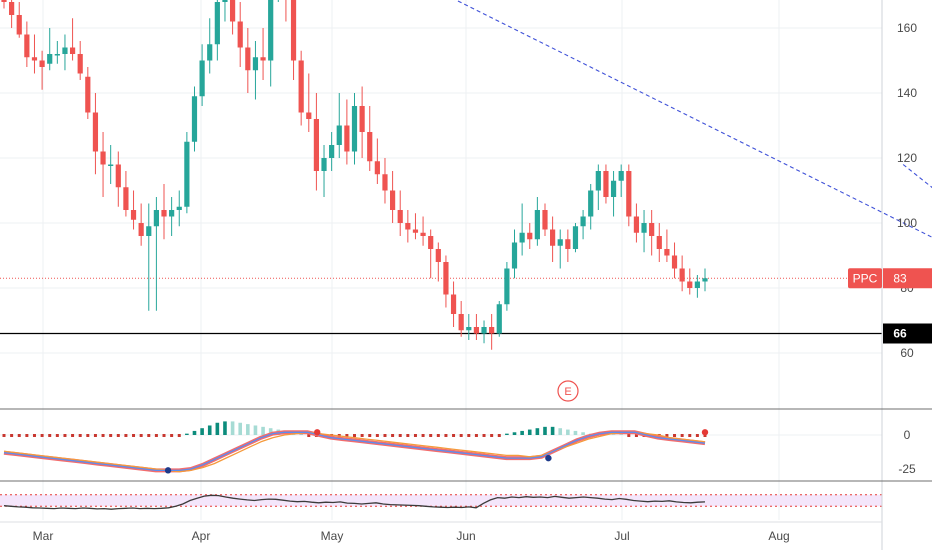 This screenshot has height=550, width=932. Describe the element at coordinates (865, 278) in the screenshot. I see `ticker-tag` at that location.